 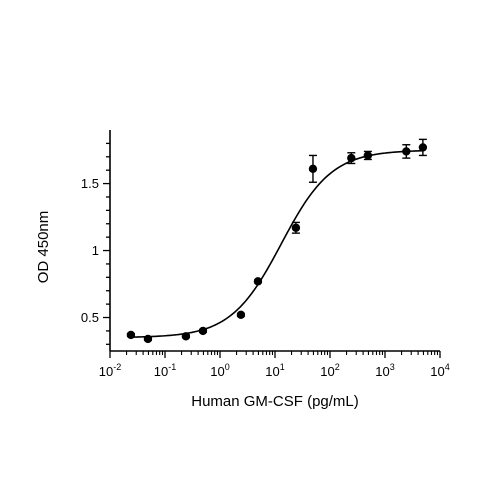 I want to click on x-tick-label: 10⁻¹, so click(x=165, y=370).